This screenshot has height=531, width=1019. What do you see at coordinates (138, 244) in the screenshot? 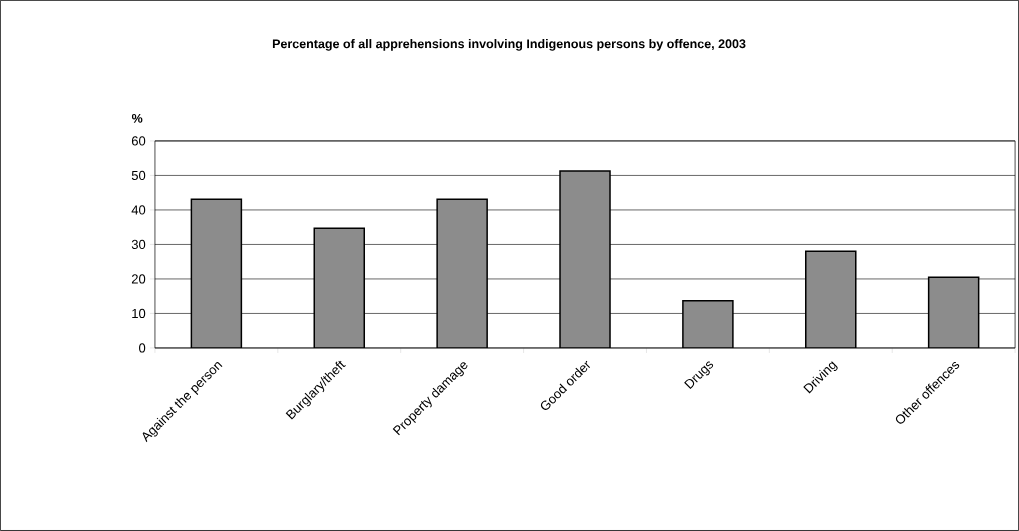
I see `y-tick-label: 30` at bounding box center [138, 244].